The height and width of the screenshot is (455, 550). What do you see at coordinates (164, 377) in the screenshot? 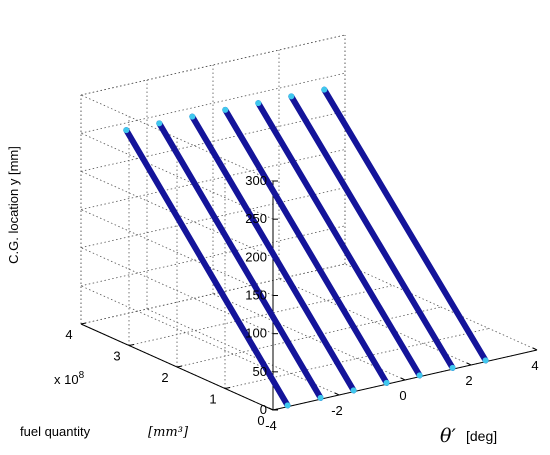
I see `y-tick-label: 2` at bounding box center [164, 377].